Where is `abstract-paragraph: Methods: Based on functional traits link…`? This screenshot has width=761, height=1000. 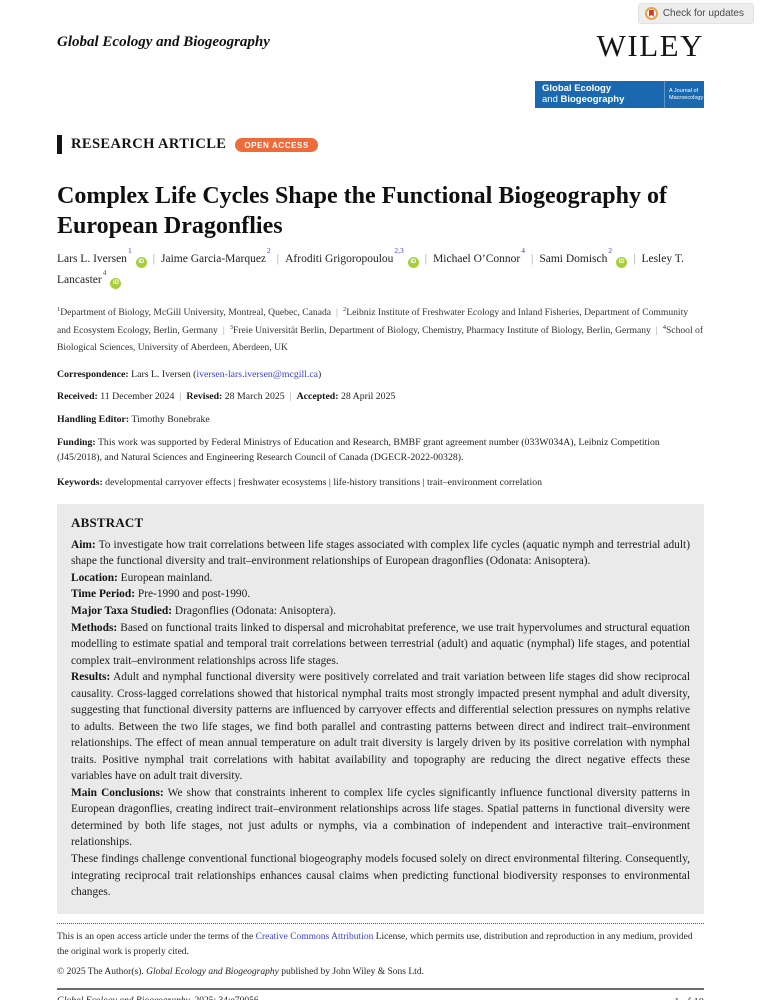 abstract-paragraph: Methods: Based on functional traits link… is located at coordinates (380, 644).